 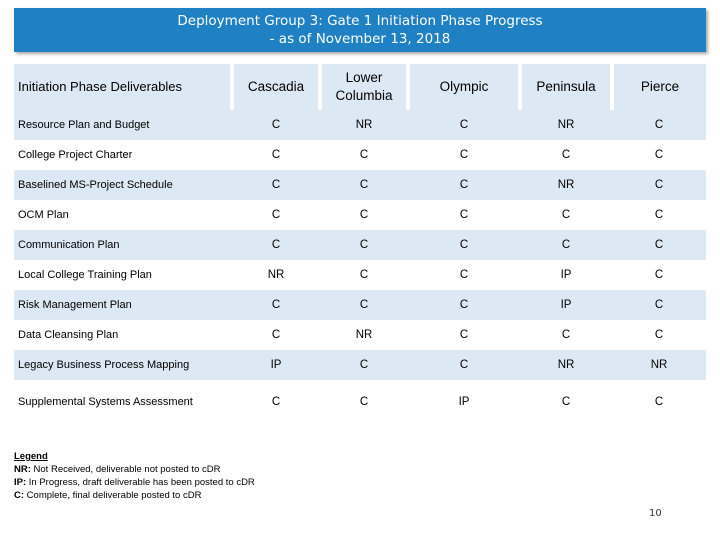 What do you see at coordinates (123, 365) in the screenshot?
I see `deliverable-name: Legacy Business Process Mapping` at bounding box center [123, 365].